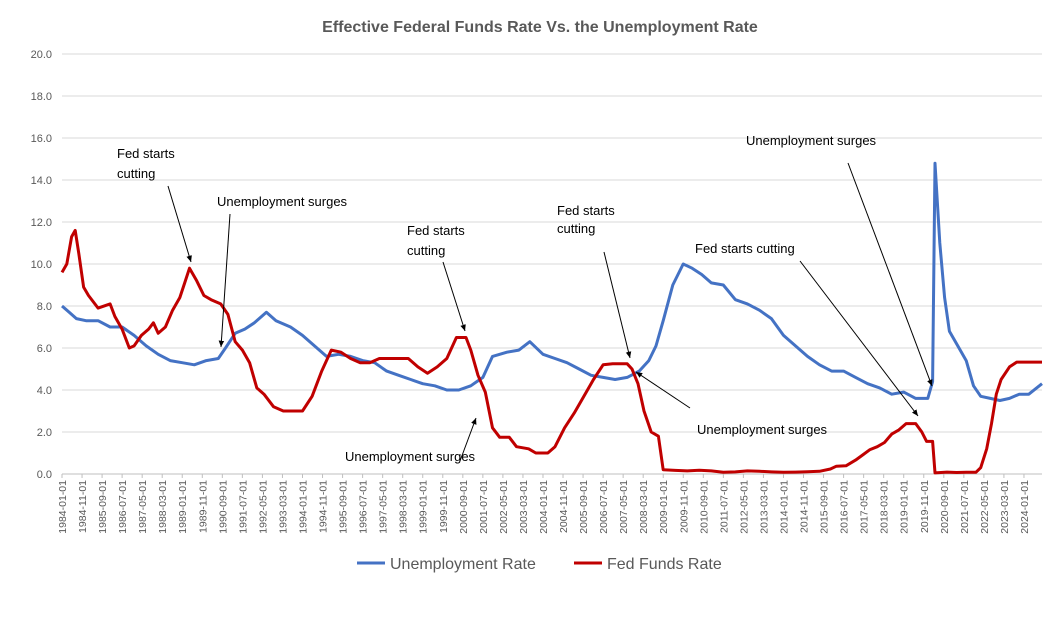 Image resolution: width=1059 pixels, height=617 pixels. I want to click on x-tick-label: 1998-03-01, so click(404, 507).